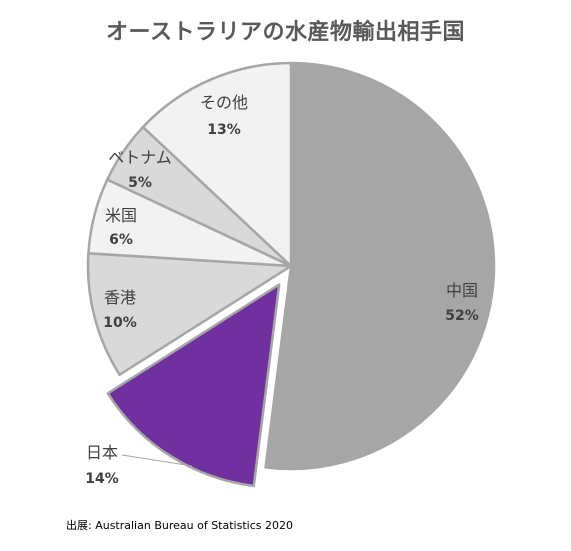 This screenshot has width=571, height=551. Describe the element at coordinates (121, 215) in the screenshot. I see `slice-label-4: 米国` at that location.